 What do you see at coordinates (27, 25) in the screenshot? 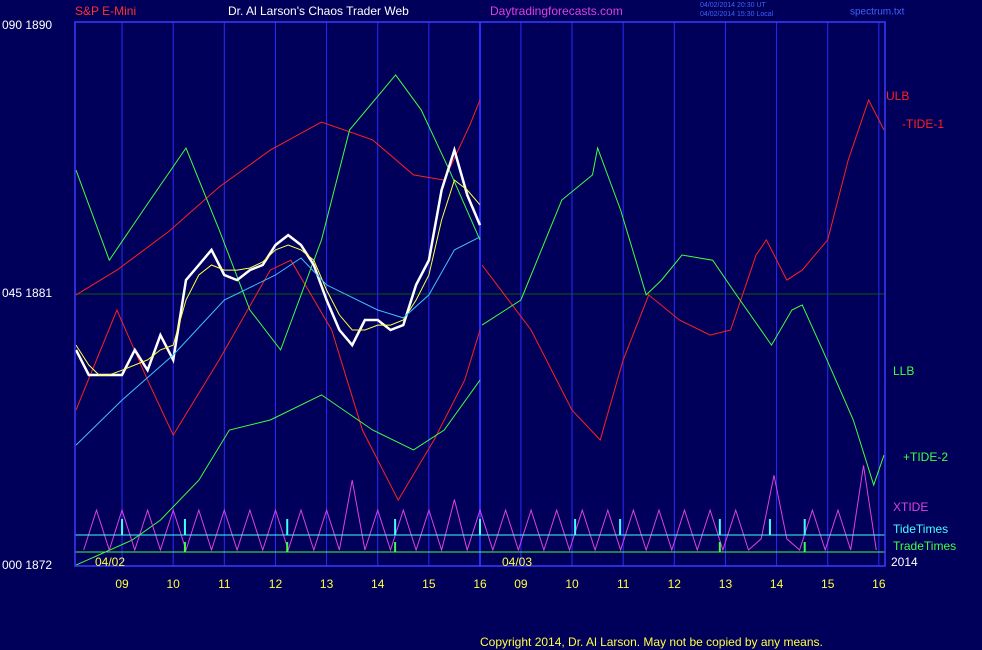
I see `y-tick-label: 090 1890` at bounding box center [27, 25].